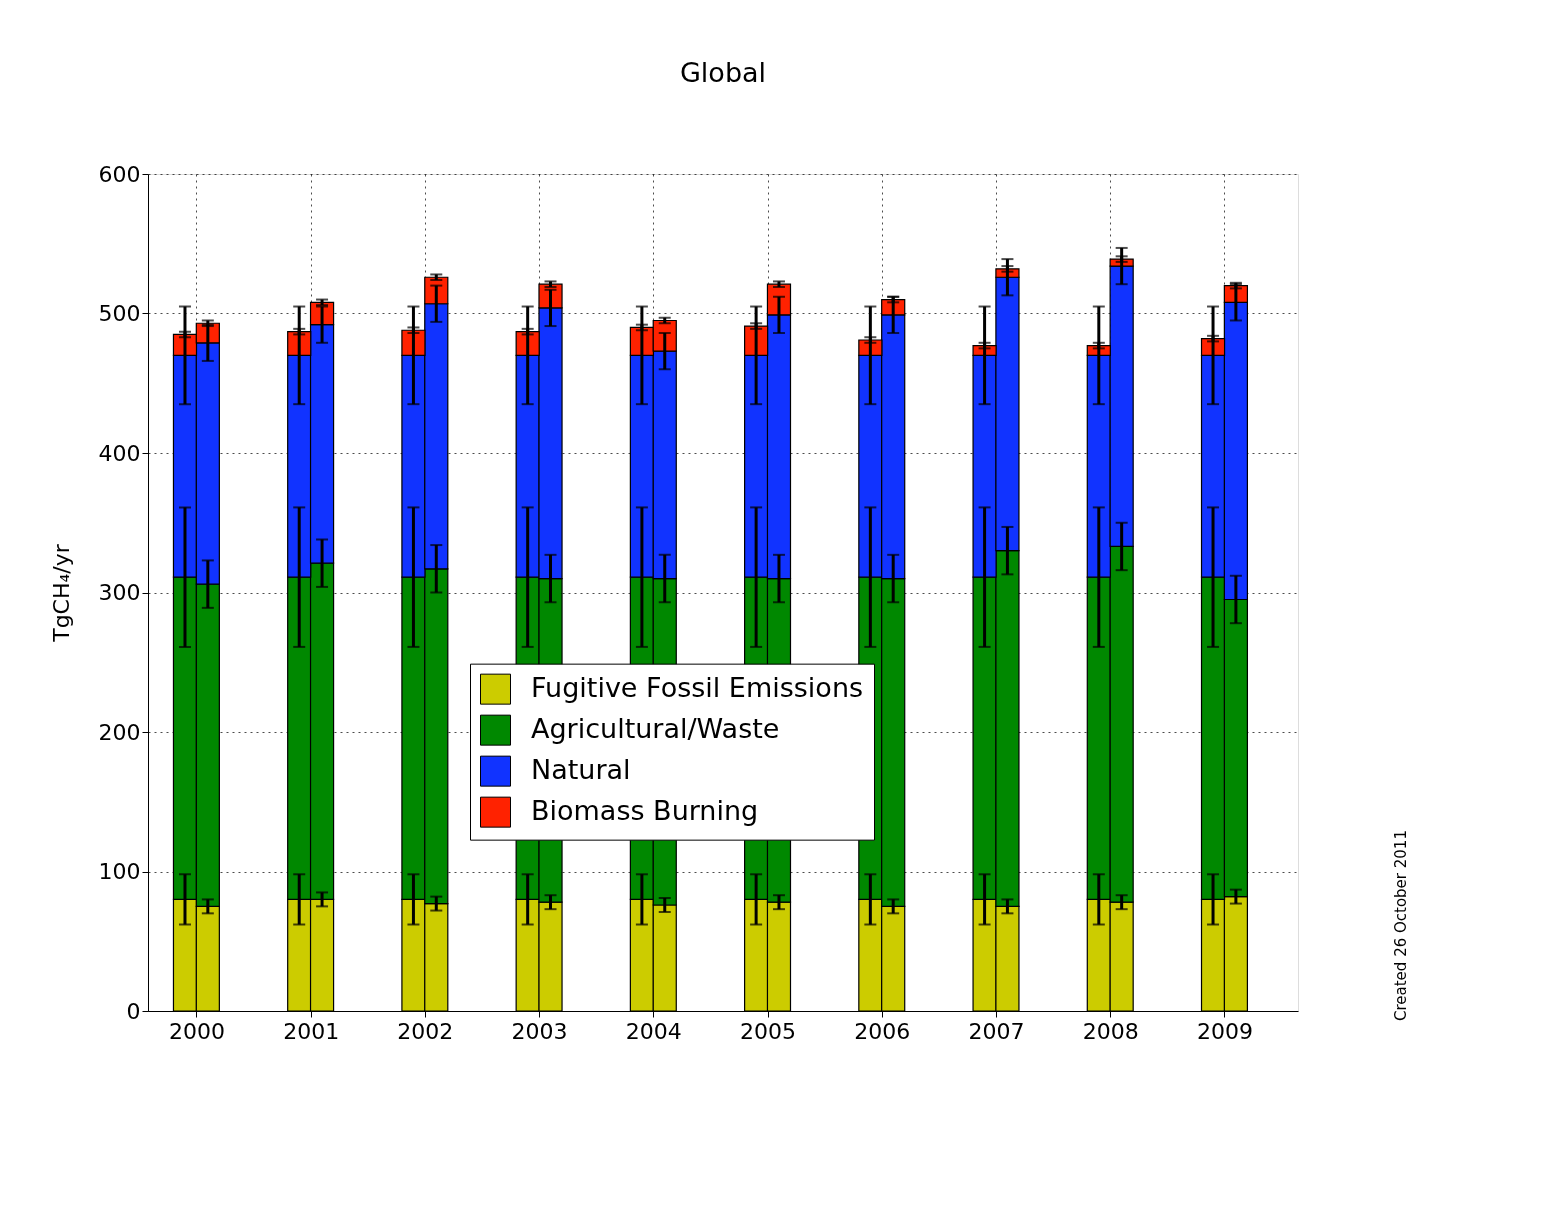 The width and height of the screenshot is (1546, 1205). Describe the element at coordinates (119, 313) in the screenshot. I see `y-tick-label: 500` at that location.